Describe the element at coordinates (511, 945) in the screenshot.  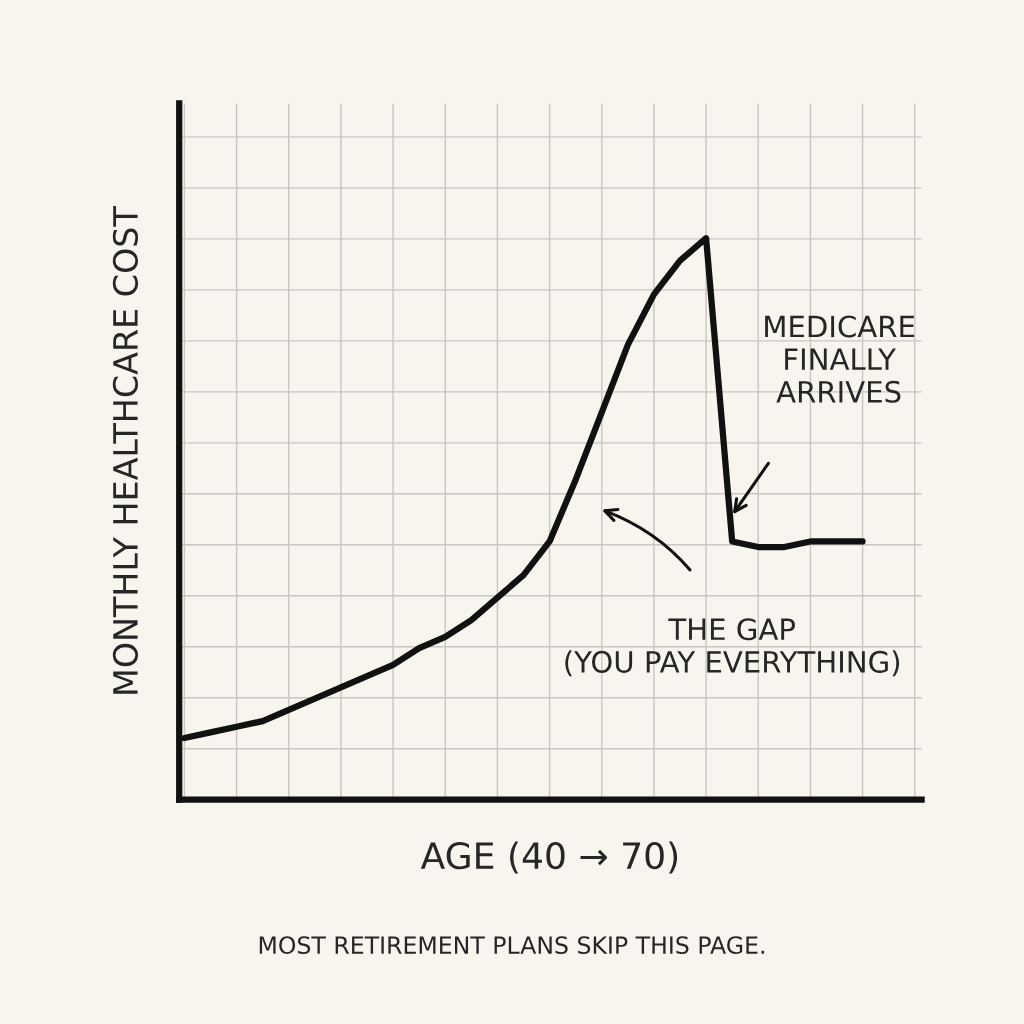
I see `text: MOST RETIREMENT PLANS SKIP THIS PAGE.` at that location.